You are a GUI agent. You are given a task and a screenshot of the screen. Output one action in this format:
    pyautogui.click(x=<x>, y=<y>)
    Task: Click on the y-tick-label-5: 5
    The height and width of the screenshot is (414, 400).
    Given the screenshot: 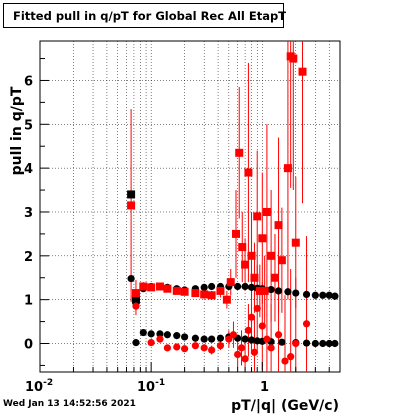 What is the action you would take?
    pyautogui.click(x=28, y=125)
    